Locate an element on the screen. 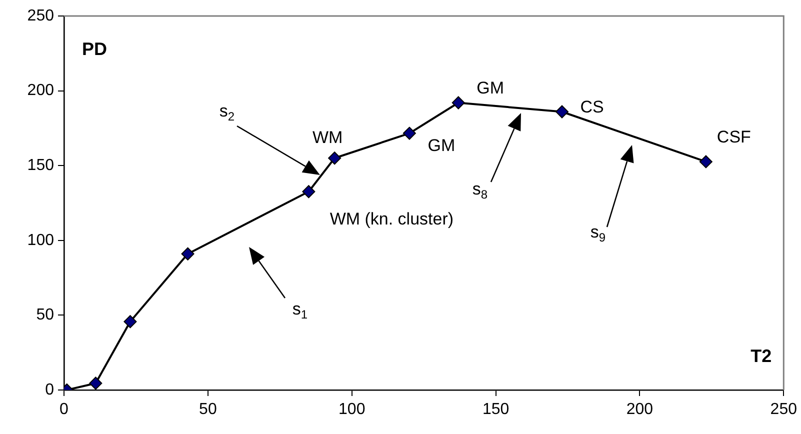  annotation: WM is located at coordinates (327, 137).